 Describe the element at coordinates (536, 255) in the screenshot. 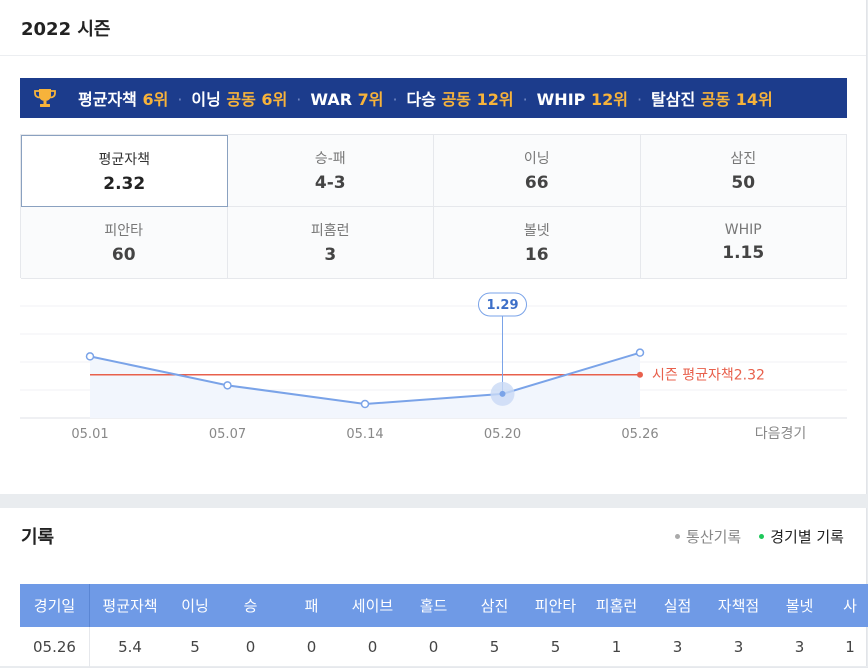

I see `stat-value: 16` at that location.